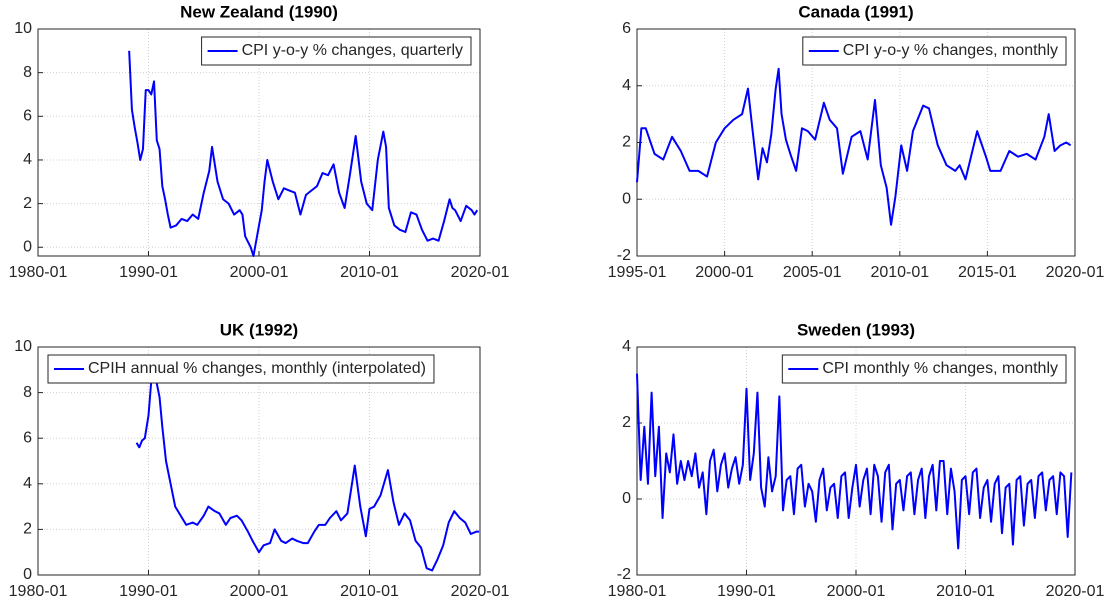 The height and width of the screenshot is (603, 1117). I want to click on x-tick-label: 2005-01, so click(812, 272).